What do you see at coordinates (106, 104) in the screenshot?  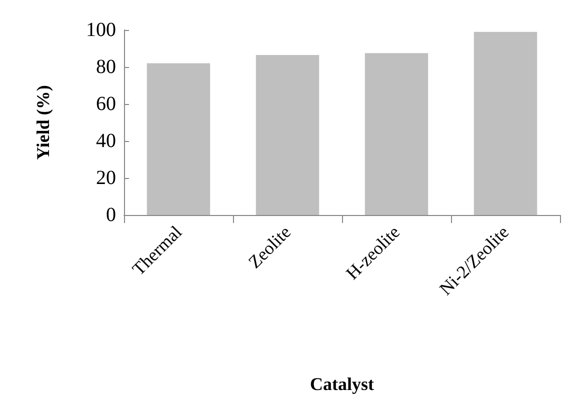 I see `y-tick-label: 60` at bounding box center [106, 104].